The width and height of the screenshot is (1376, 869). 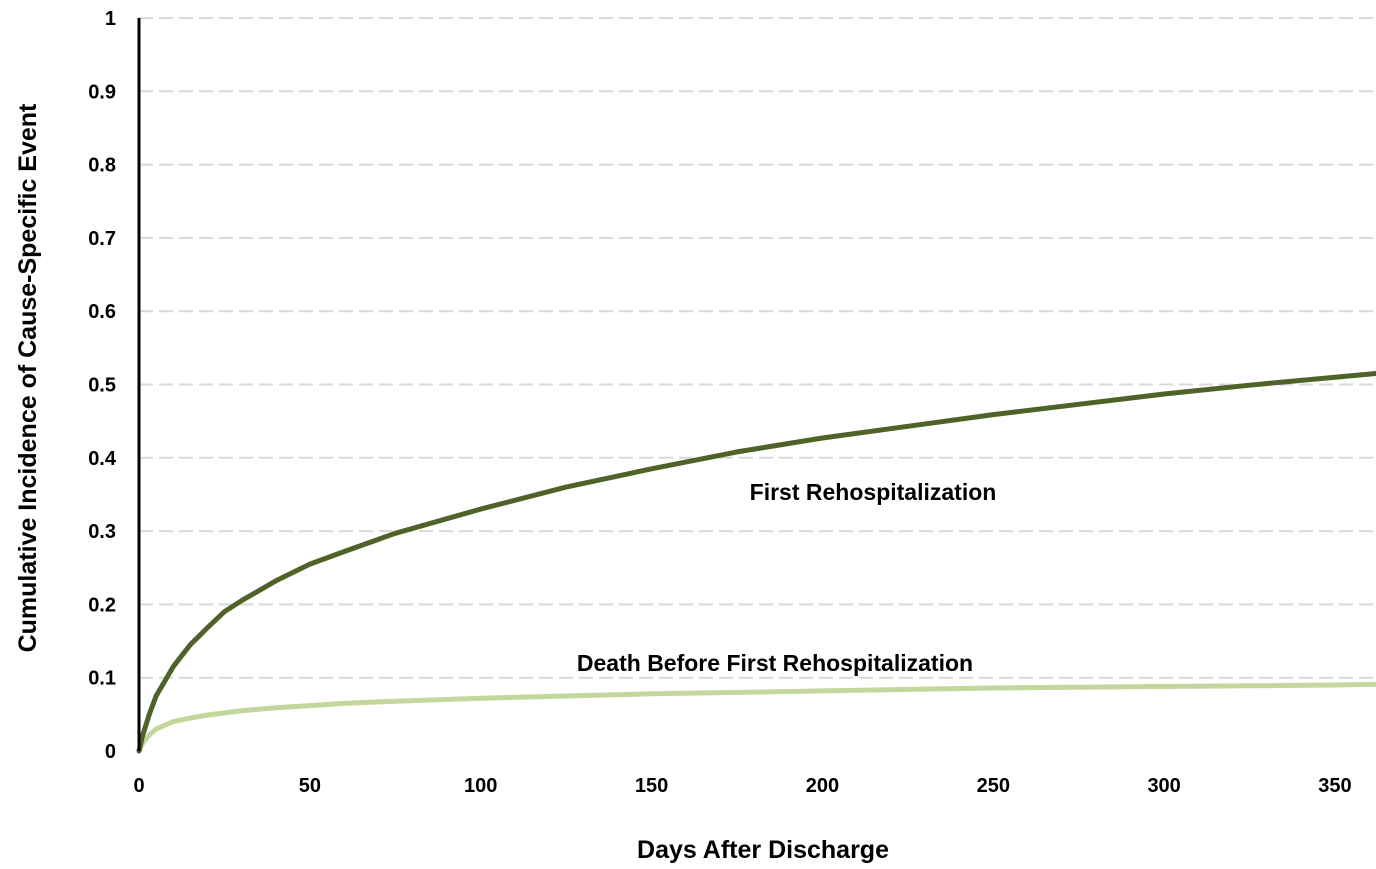 I want to click on x-tick-labels: 0 50 100 150 200 250 300 350, so click(x=742, y=786).